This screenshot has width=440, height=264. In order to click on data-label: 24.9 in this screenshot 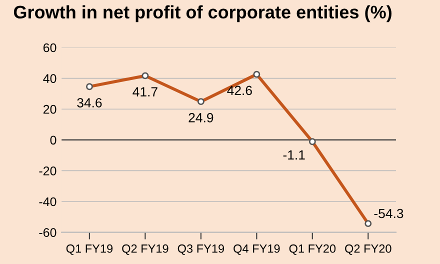, I will do `click(201, 117)`.